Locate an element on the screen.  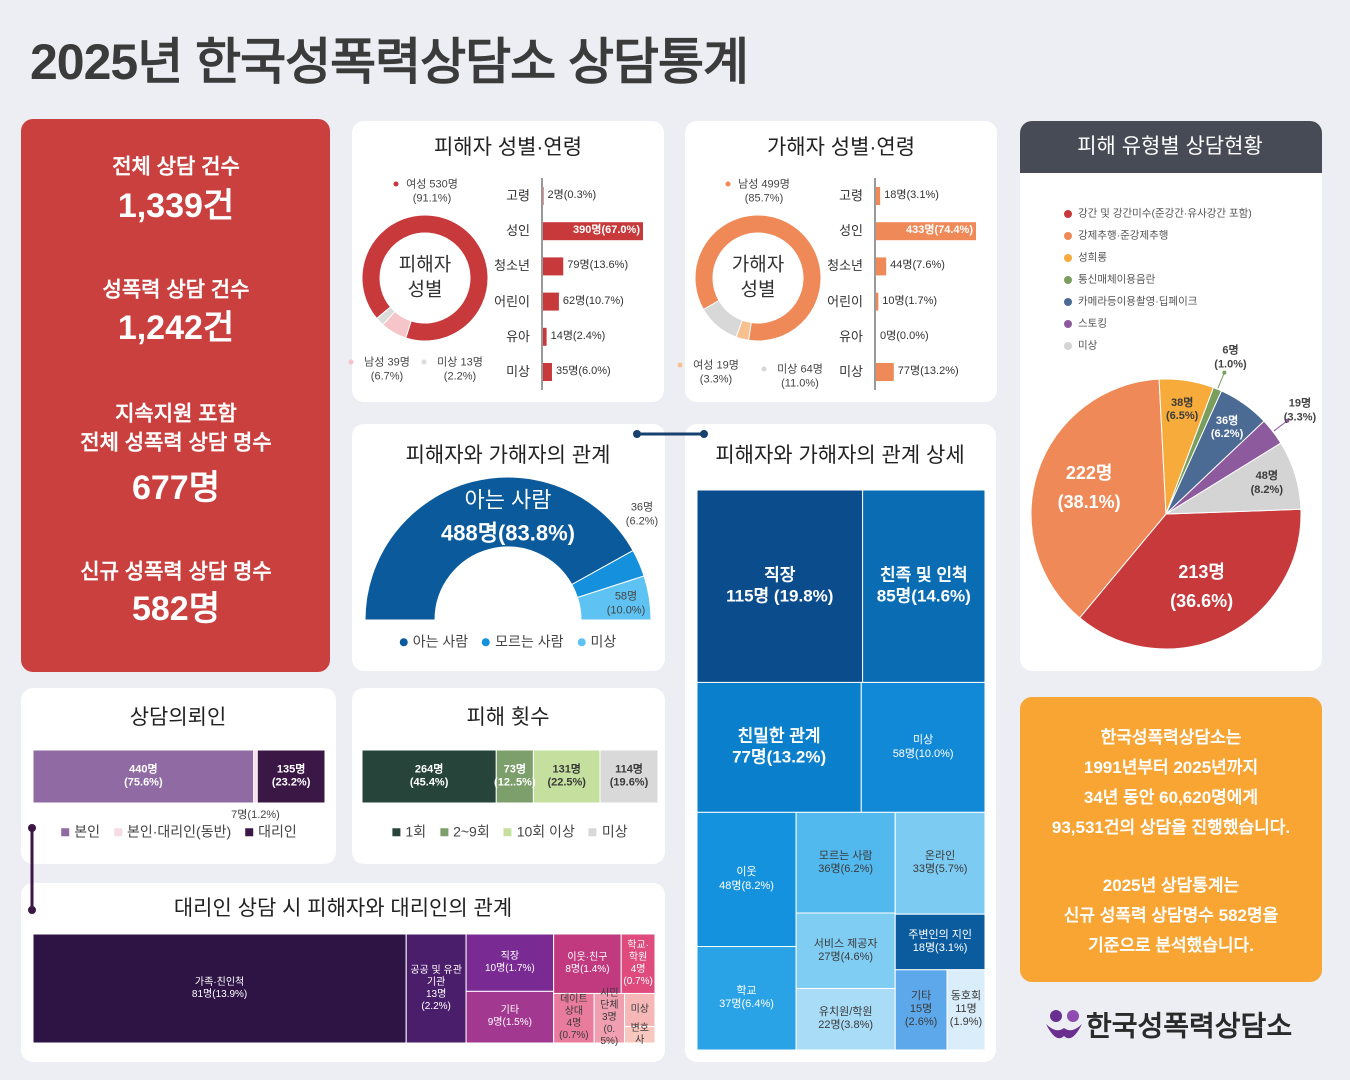
tile-label: 이웃 48명(8.2%) is located at coordinates (746, 879).